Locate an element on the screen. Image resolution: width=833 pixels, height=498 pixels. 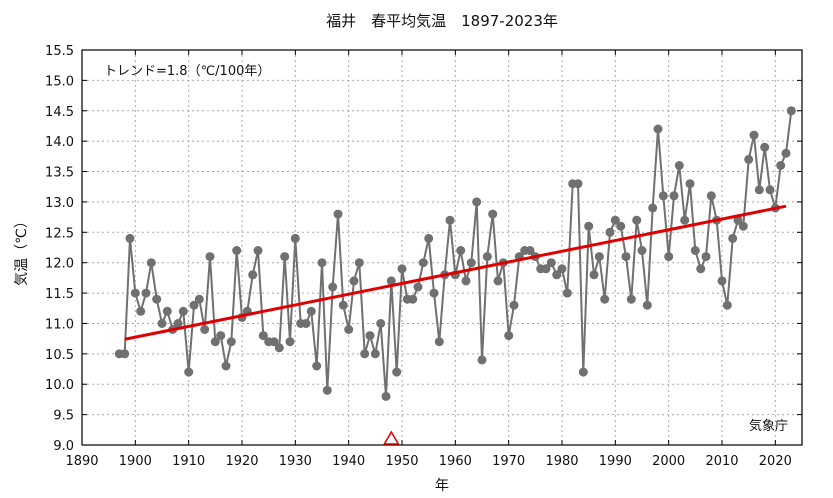
marker-group is located at coordinates (391, 437).